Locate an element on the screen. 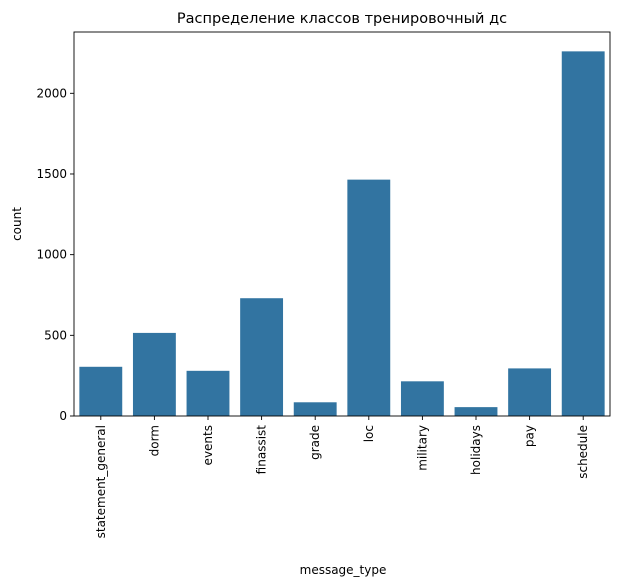 The image size is (623, 587). x-tick-label: pay is located at coordinates (530, 436).